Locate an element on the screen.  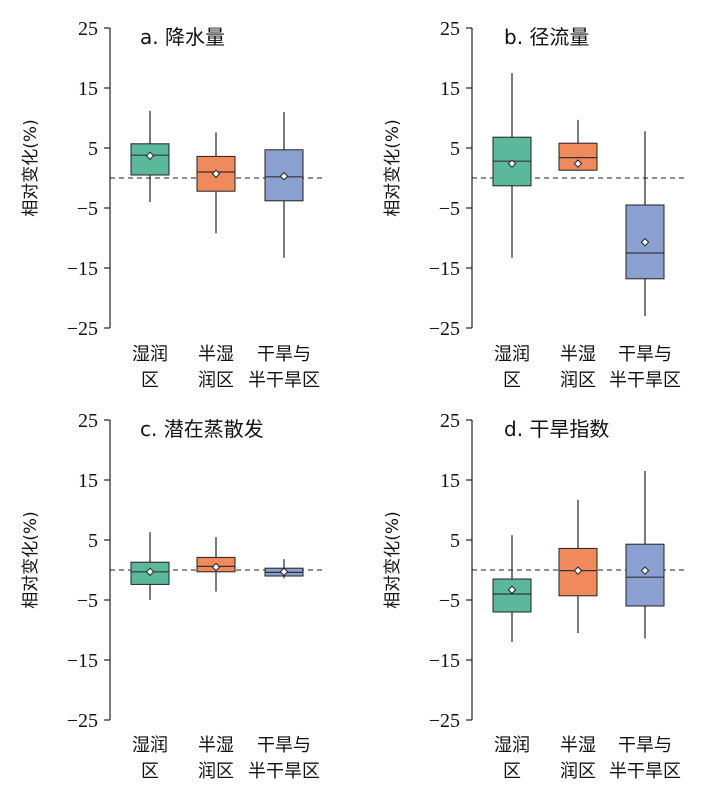
panel-title: d. 干旱指数 is located at coordinates (556, 429).